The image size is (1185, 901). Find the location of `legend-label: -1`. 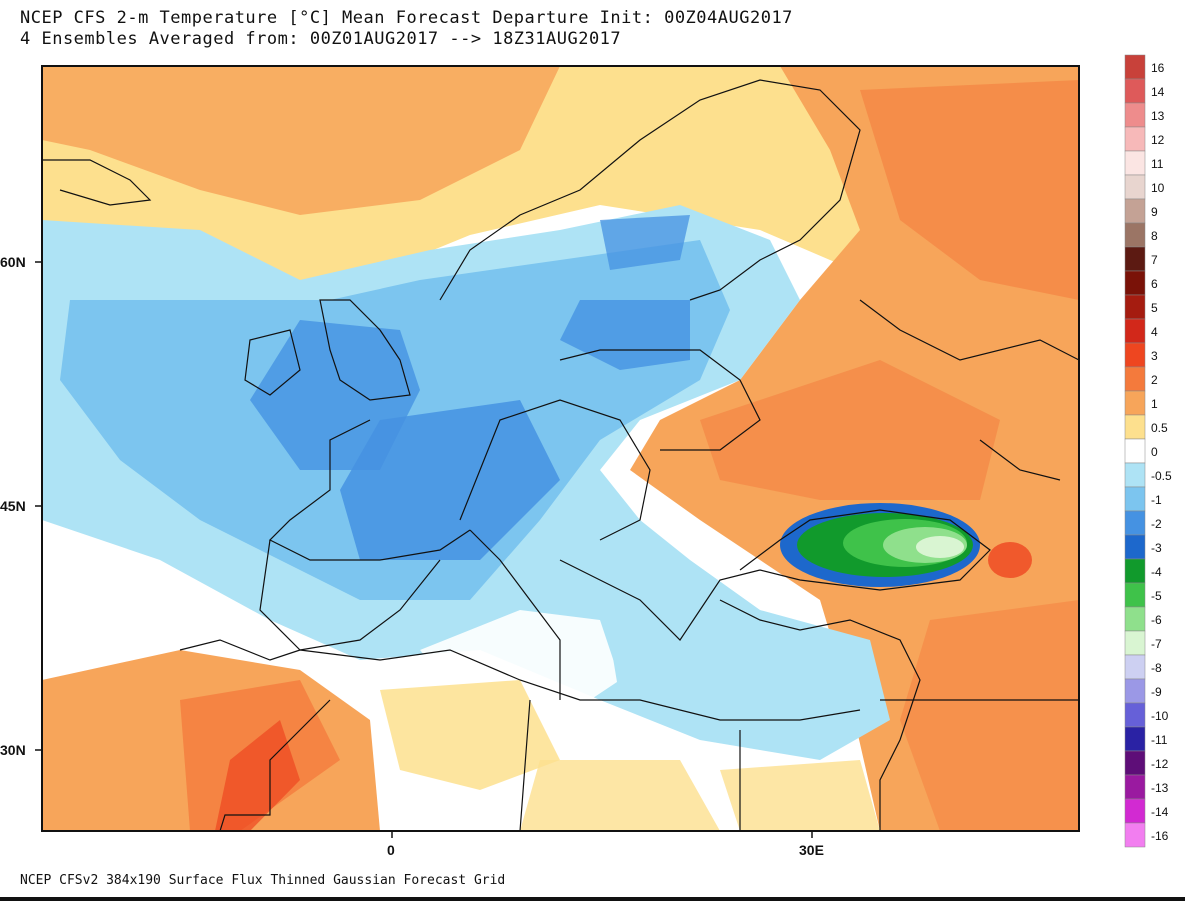

legend-label: -1 is located at coordinates (1156, 500).